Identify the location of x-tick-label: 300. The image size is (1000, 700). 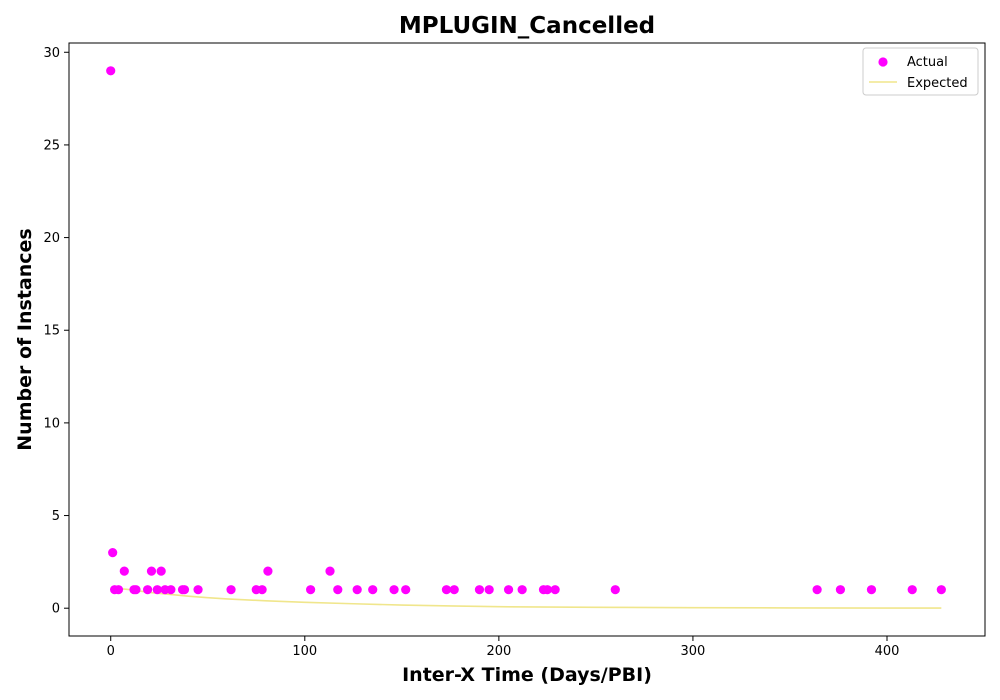
(693, 651).